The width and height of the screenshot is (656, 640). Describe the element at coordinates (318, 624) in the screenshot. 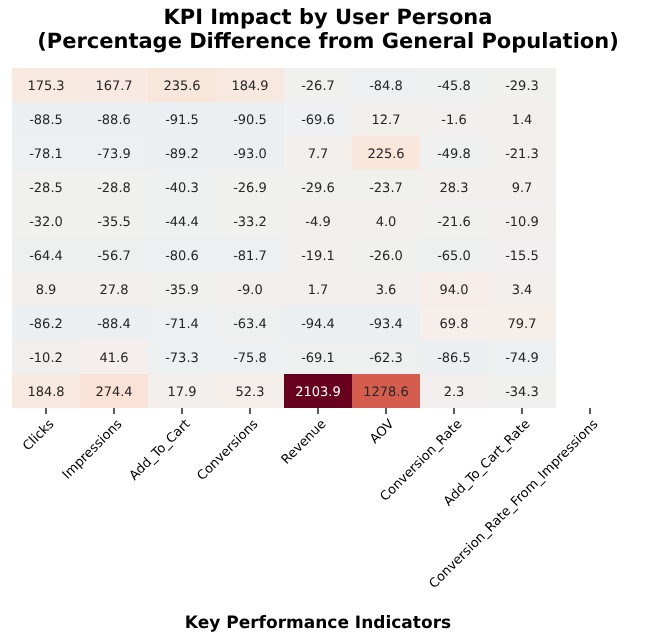

I see `x-axis-title: Key Performance Indicators` at that location.